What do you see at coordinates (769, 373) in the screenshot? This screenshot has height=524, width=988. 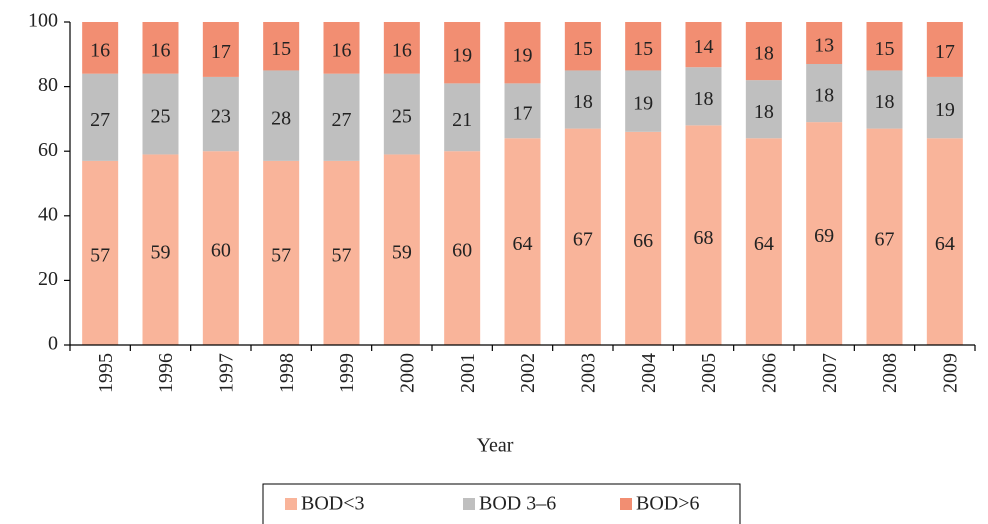 I see `x-tick-label: 2006` at bounding box center [769, 373].